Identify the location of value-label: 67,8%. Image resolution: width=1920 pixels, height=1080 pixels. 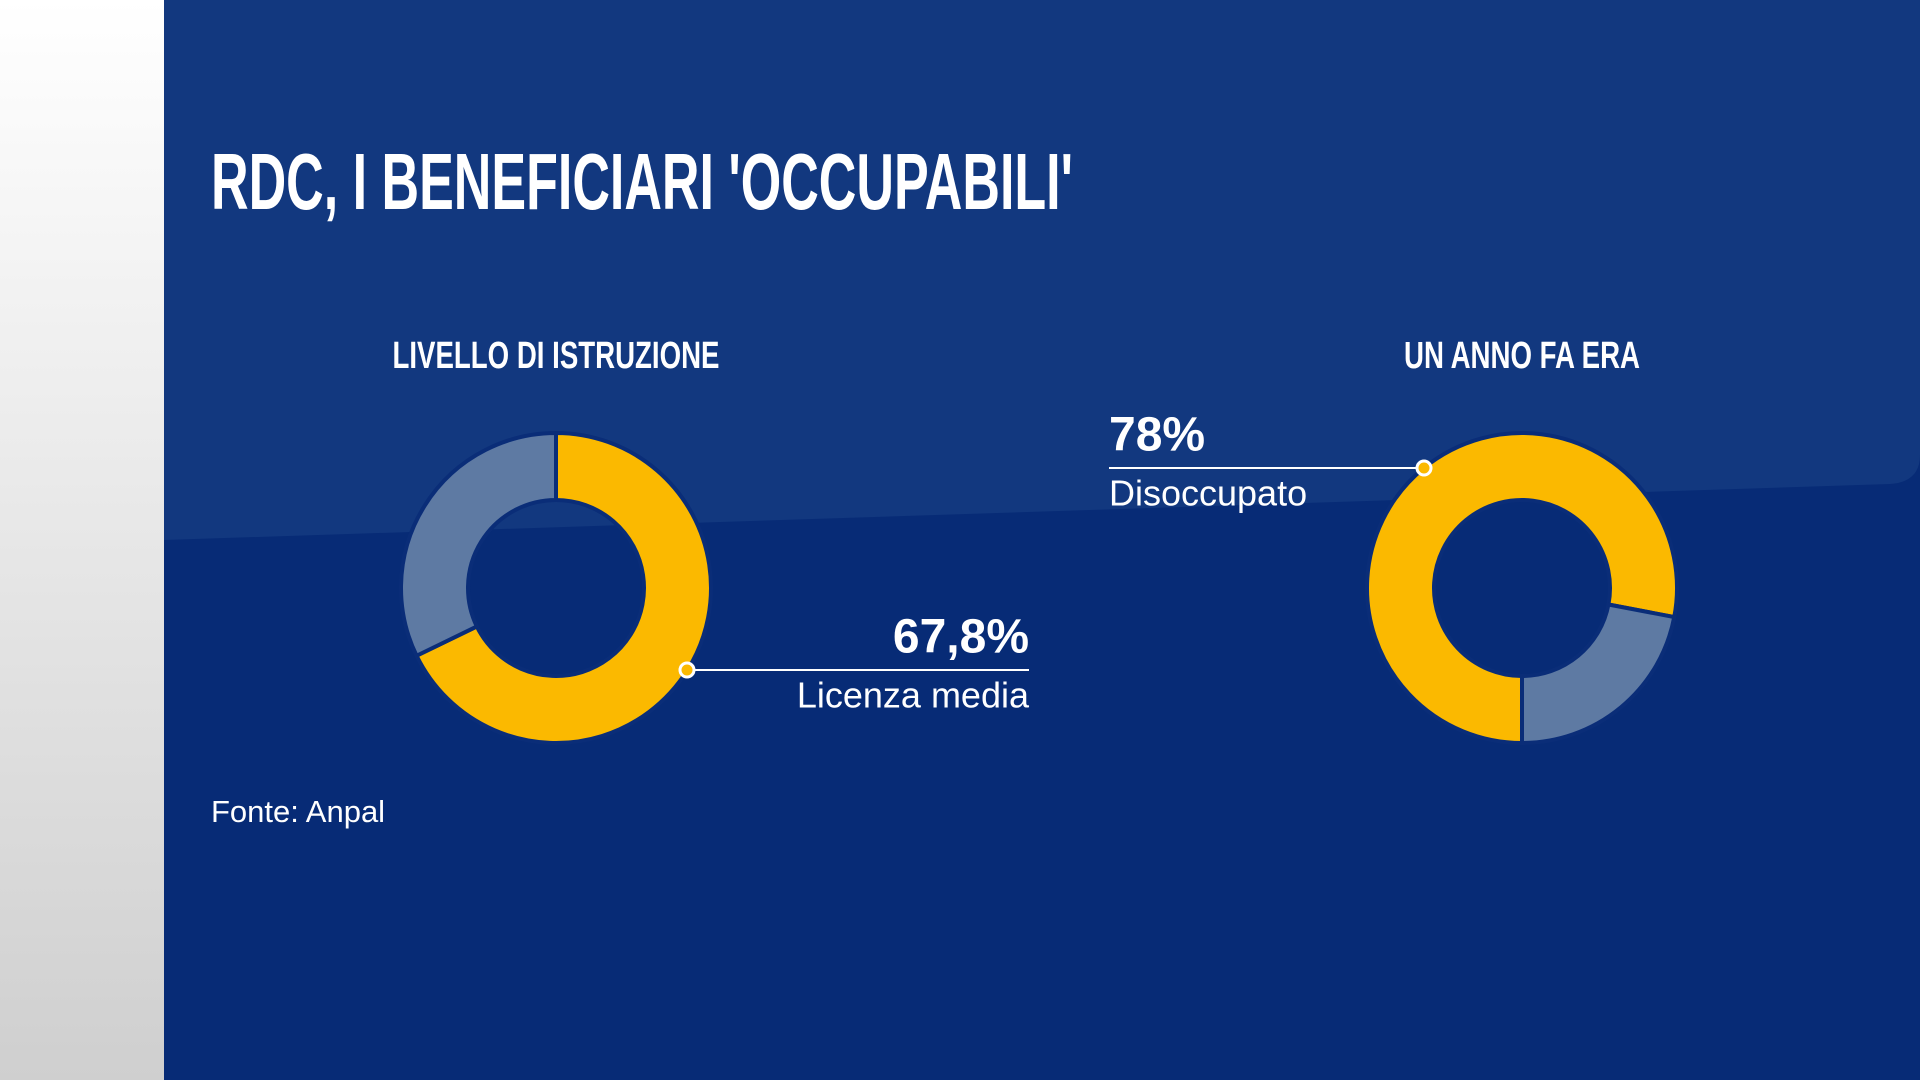
(961, 637).